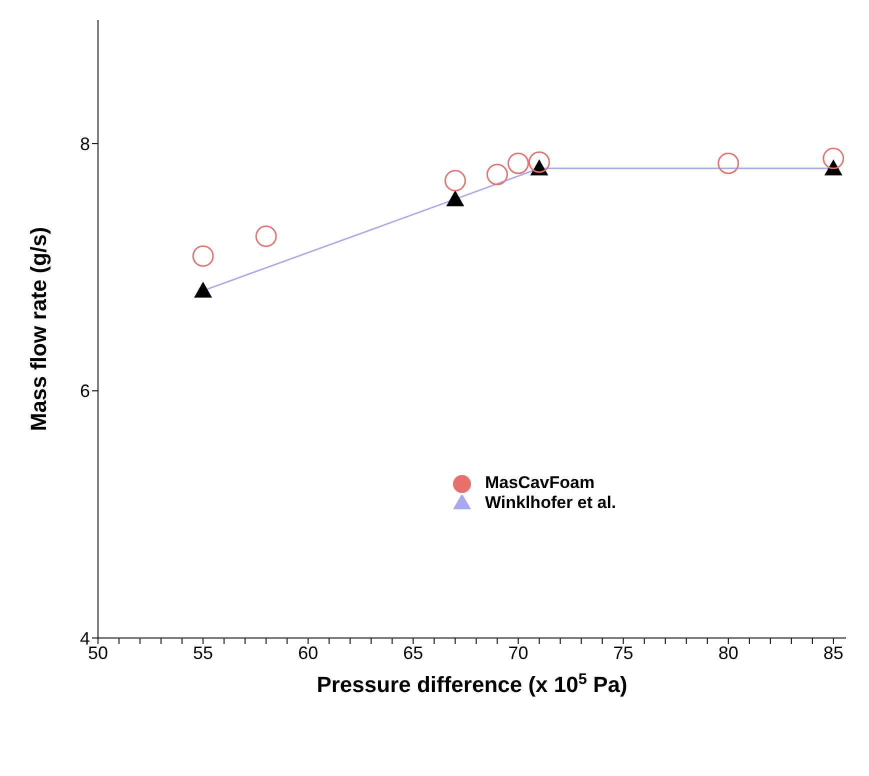 The height and width of the screenshot is (776, 869). What do you see at coordinates (518, 652) in the screenshot?
I see `x-tick-label: 70` at bounding box center [518, 652].